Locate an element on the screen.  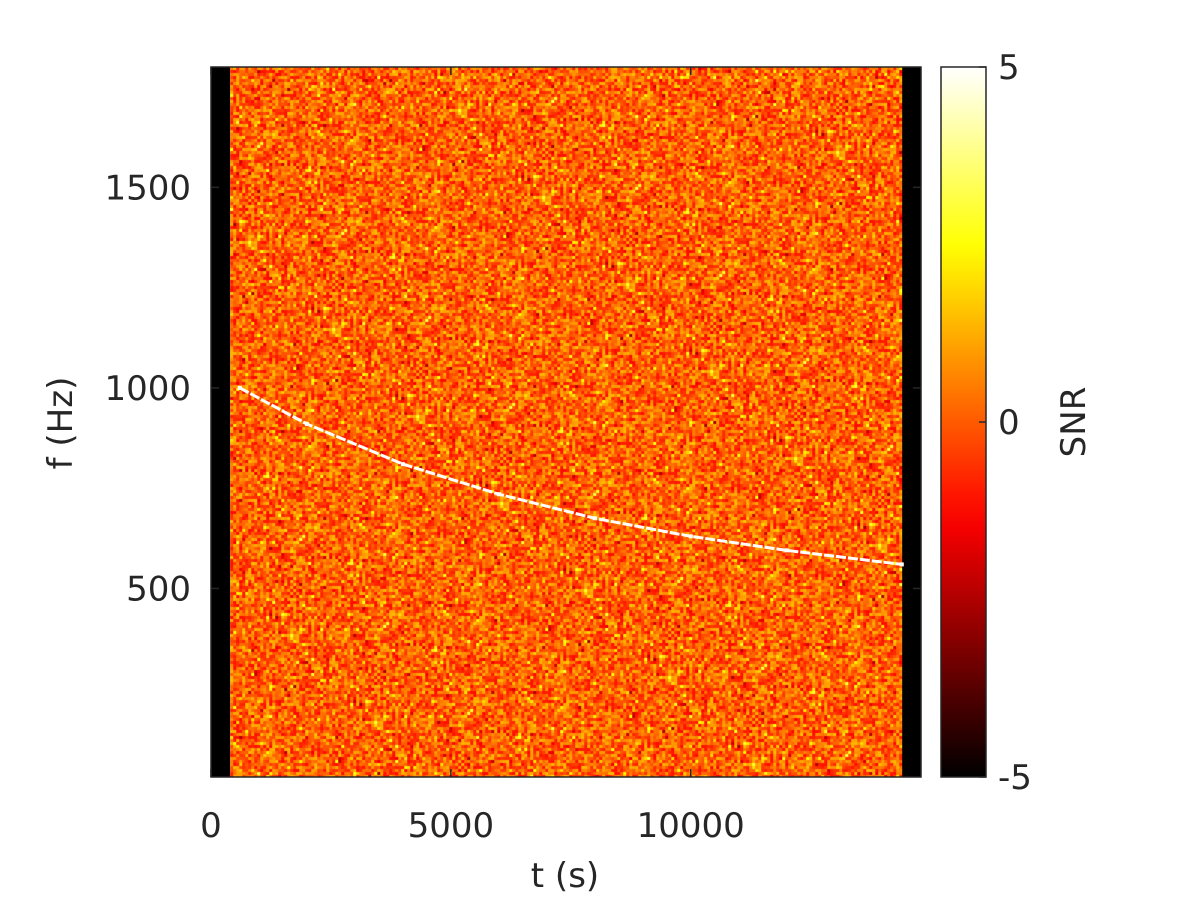
padding-right is located at coordinates (911, 422).